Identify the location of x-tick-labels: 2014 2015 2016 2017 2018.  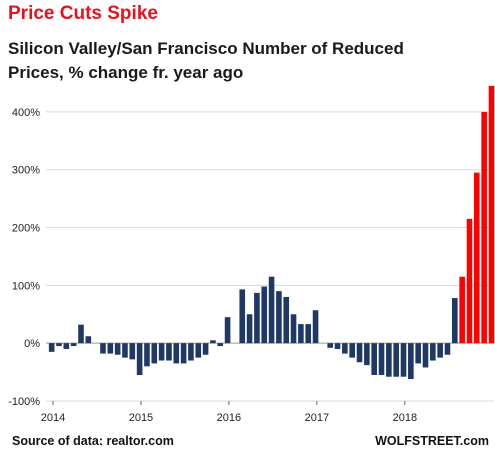
(229, 412).